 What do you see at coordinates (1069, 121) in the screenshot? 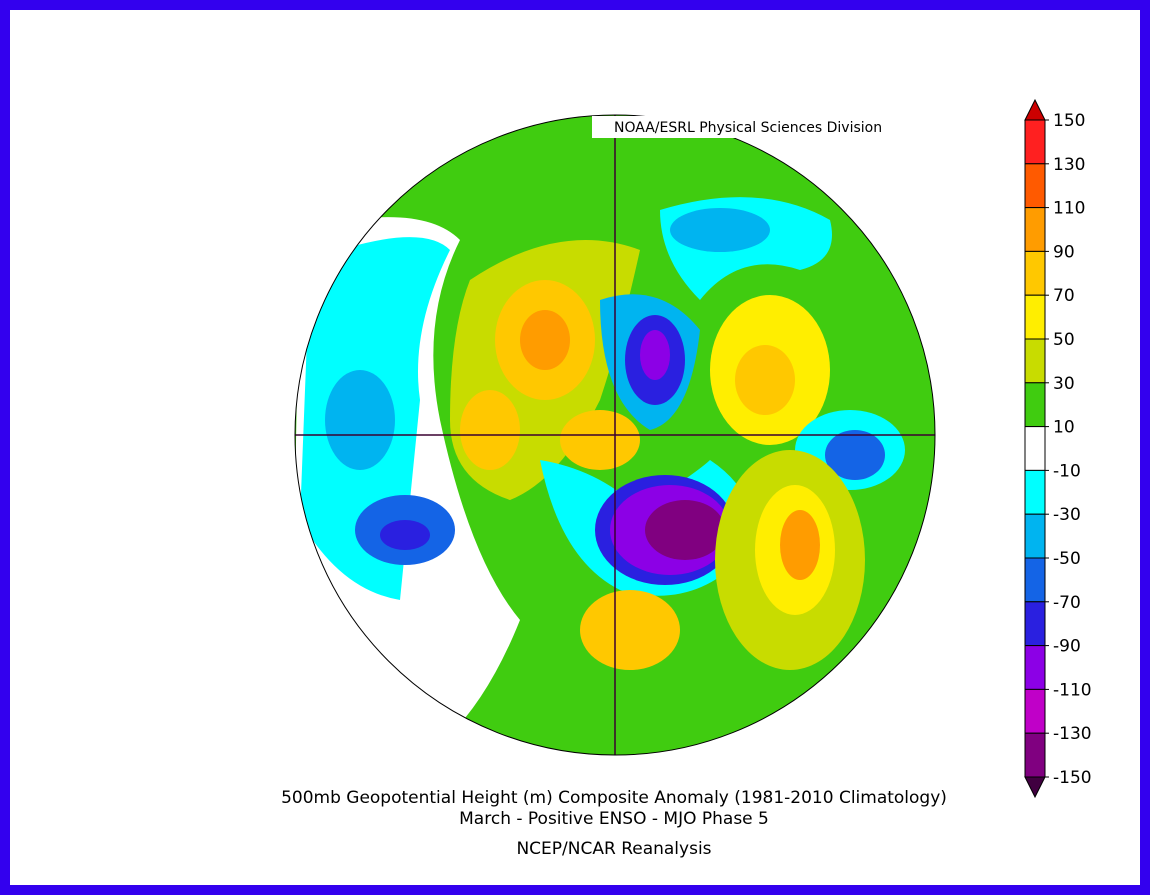
I see `colorbar-tick-label: 150` at bounding box center [1069, 121].